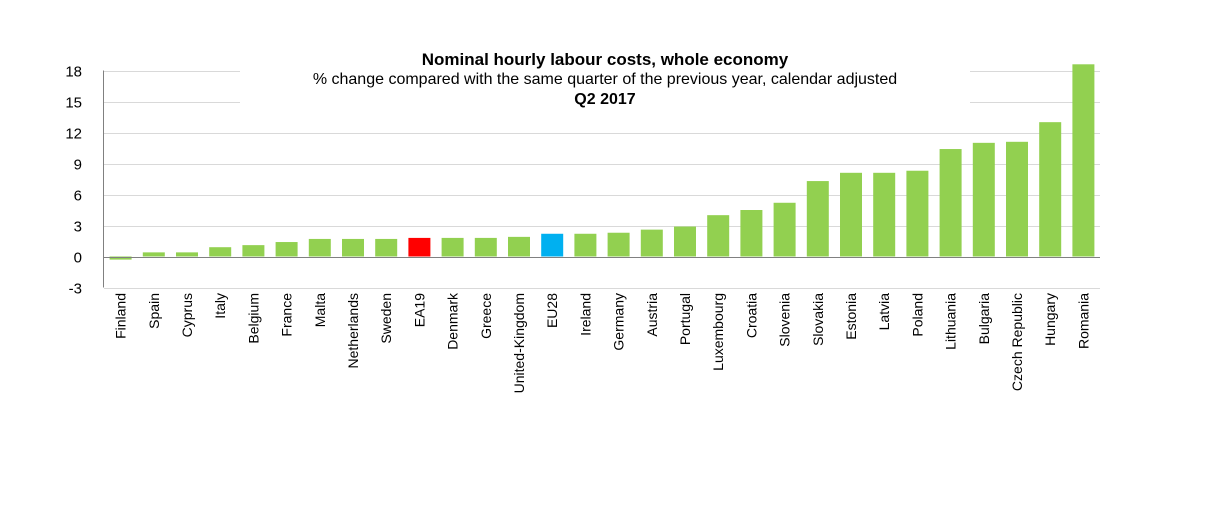 The height and width of the screenshot is (510, 1214). I want to click on x-category-label: EA19, so click(419, 310).